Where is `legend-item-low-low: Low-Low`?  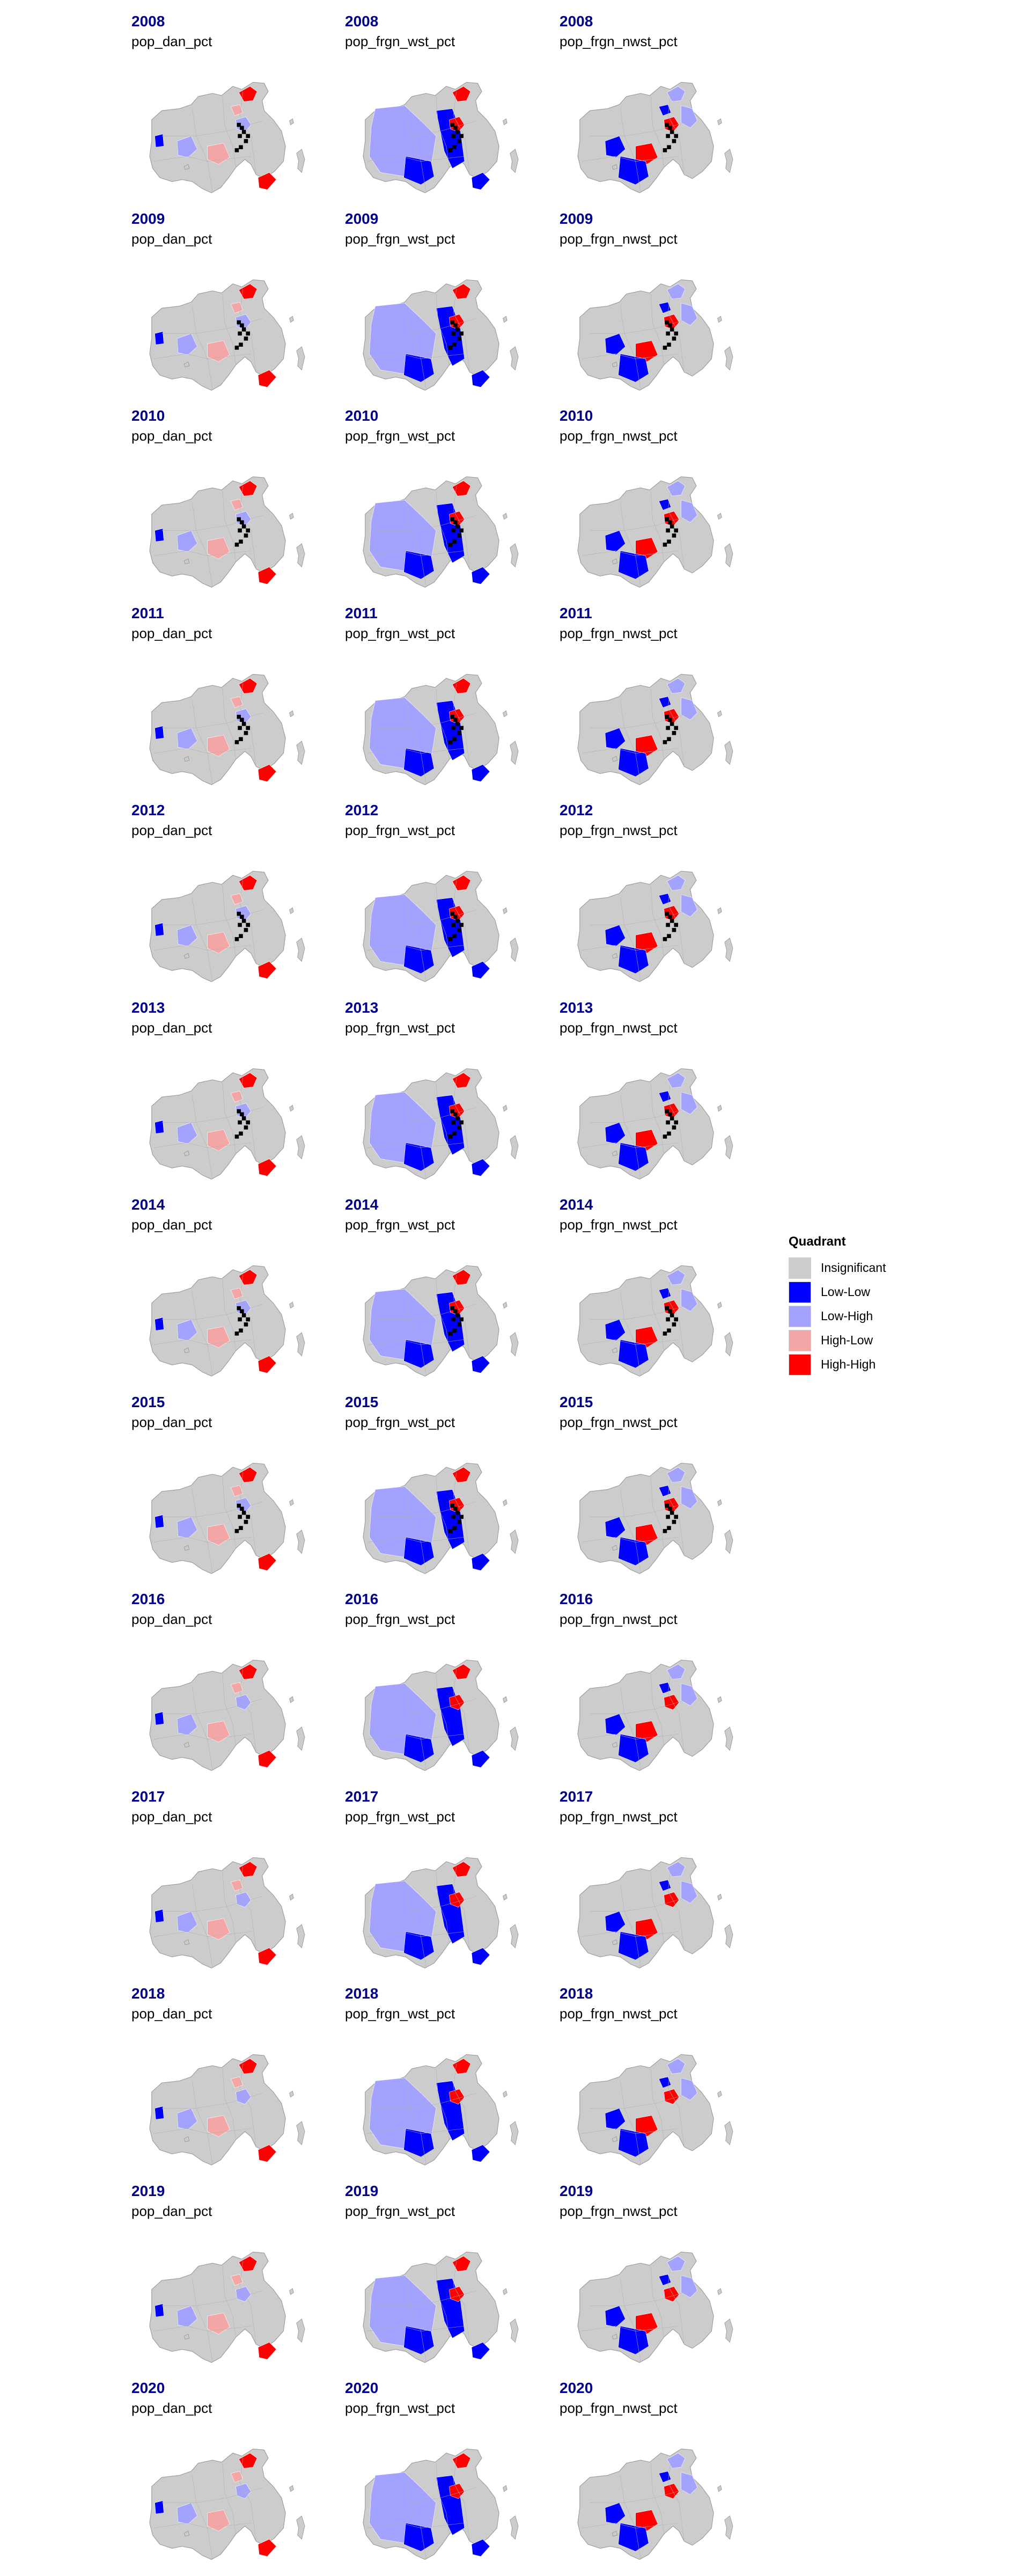
legend-item-low-low: Low-Low is located at coordinates (870, 1292).